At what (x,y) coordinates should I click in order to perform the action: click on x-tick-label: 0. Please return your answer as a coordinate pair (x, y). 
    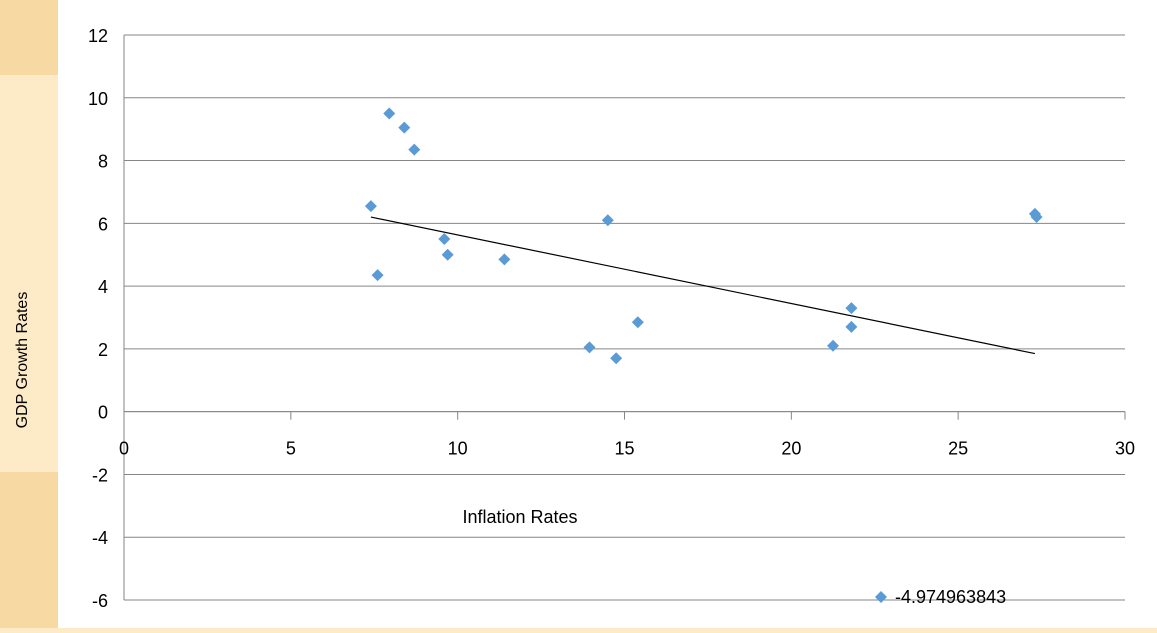
    Looking at the image, I should click on (124, 449).